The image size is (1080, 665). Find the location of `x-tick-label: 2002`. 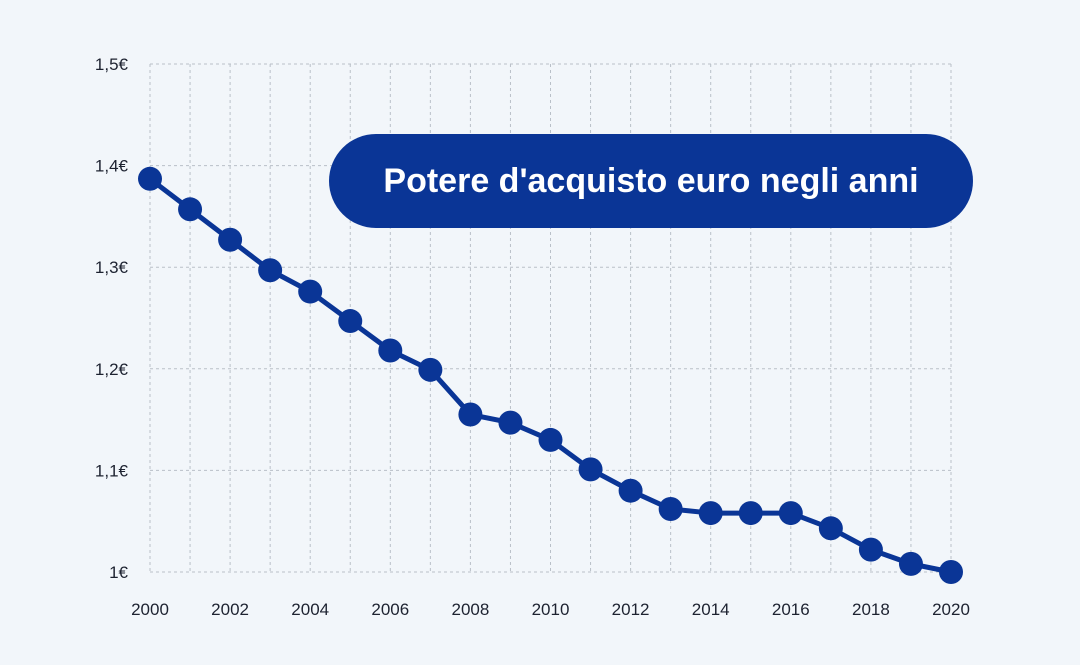

x-tick-label: 2002 is located at coordinates (230, 609).